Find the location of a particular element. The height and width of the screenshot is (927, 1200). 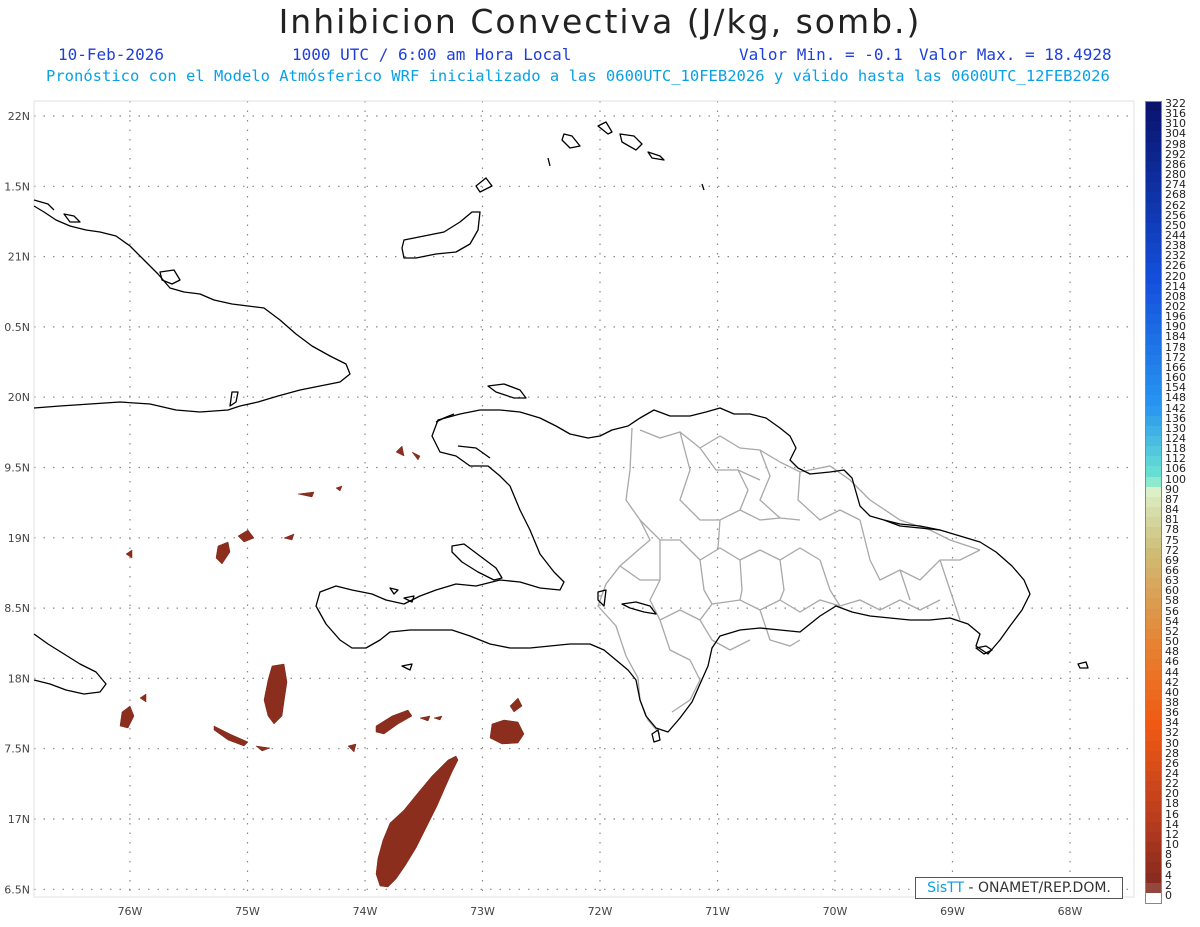

legend-label: 28 is located at coordinates (1172, 753).